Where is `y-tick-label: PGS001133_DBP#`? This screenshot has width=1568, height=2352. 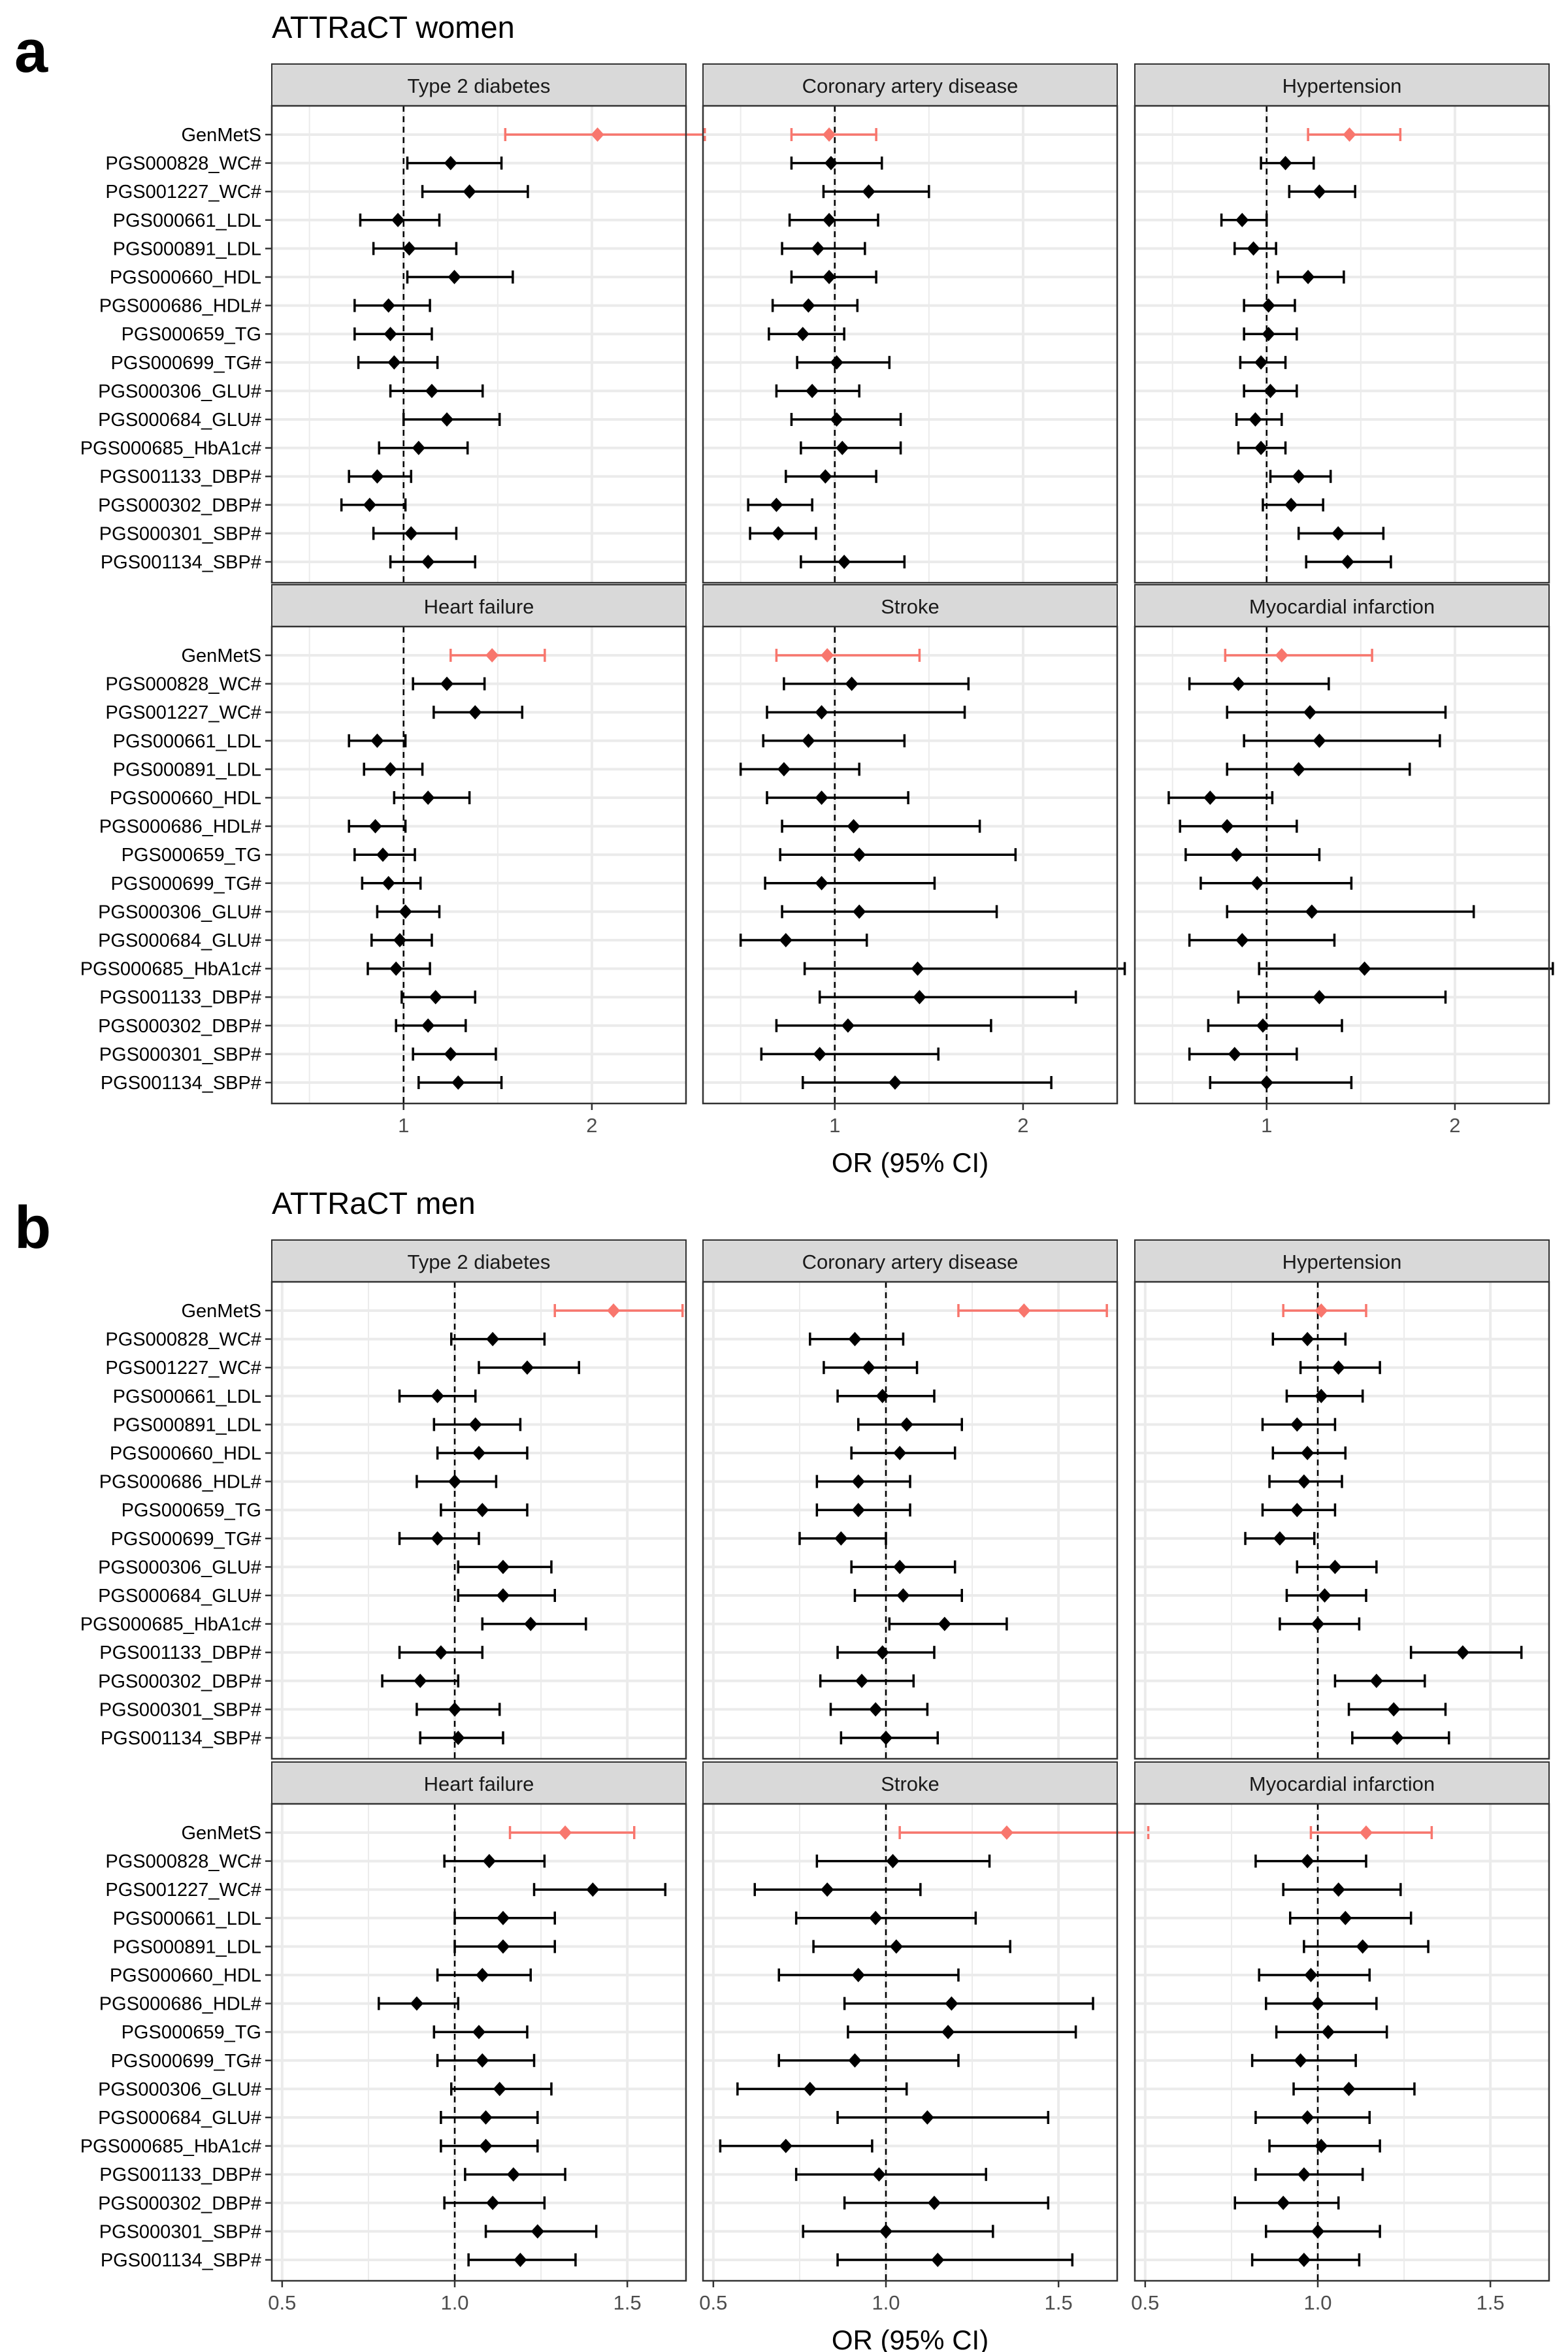 y-tick-label: PGS001133_DBP# is located at coordinates (180, 997).